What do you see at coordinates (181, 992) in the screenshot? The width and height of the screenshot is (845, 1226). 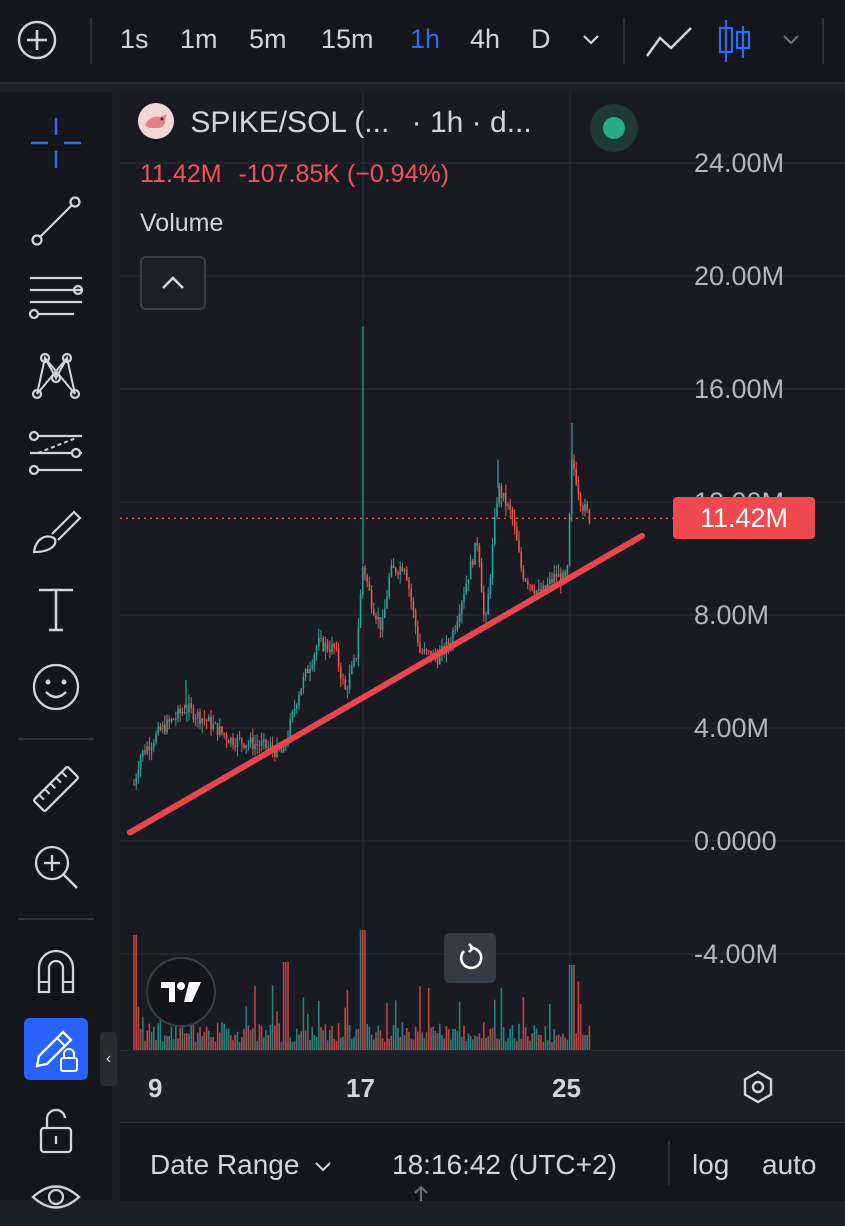 I see `tradingview-logo` at bounding box center [181, 992].